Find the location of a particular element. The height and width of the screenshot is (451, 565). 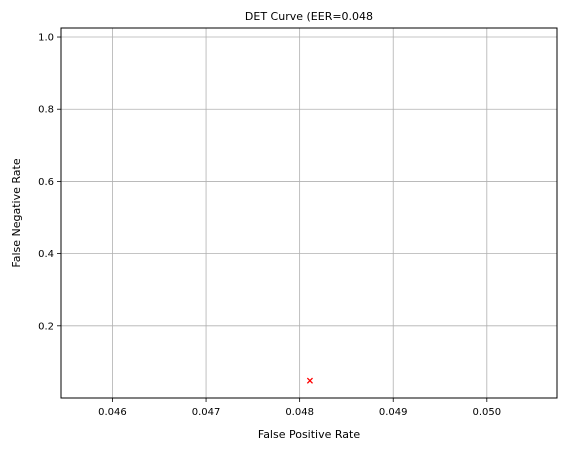

y-tick-label: 0.6 is located at coordinates (46, 182).